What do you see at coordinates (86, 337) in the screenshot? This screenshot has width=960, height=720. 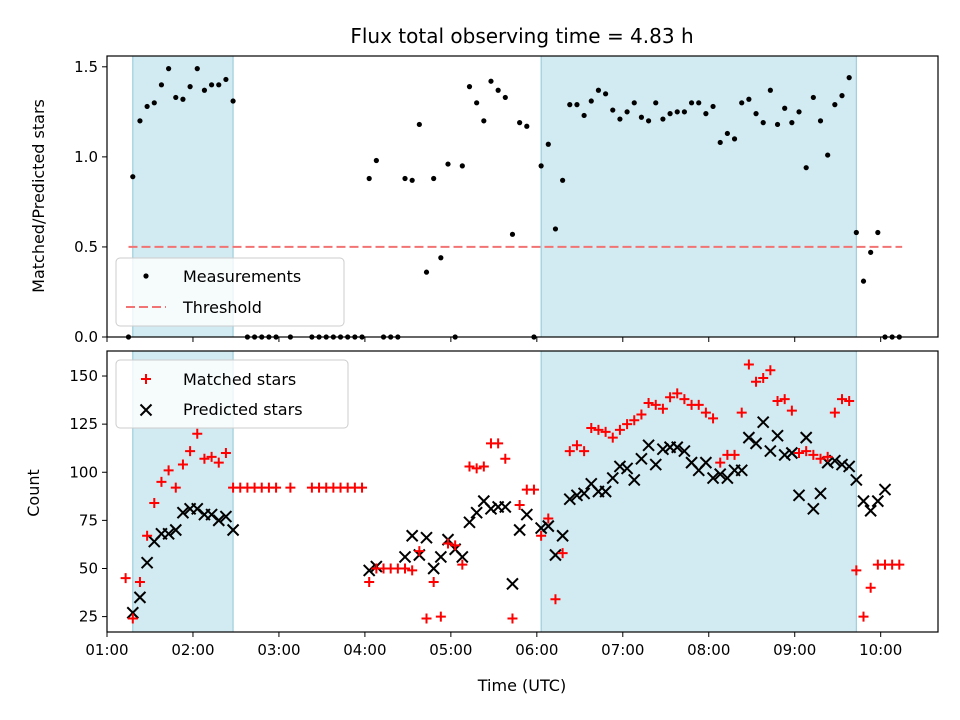 I see `ratio-y-tick-label: 0.0` at bounding box center [86, 337].